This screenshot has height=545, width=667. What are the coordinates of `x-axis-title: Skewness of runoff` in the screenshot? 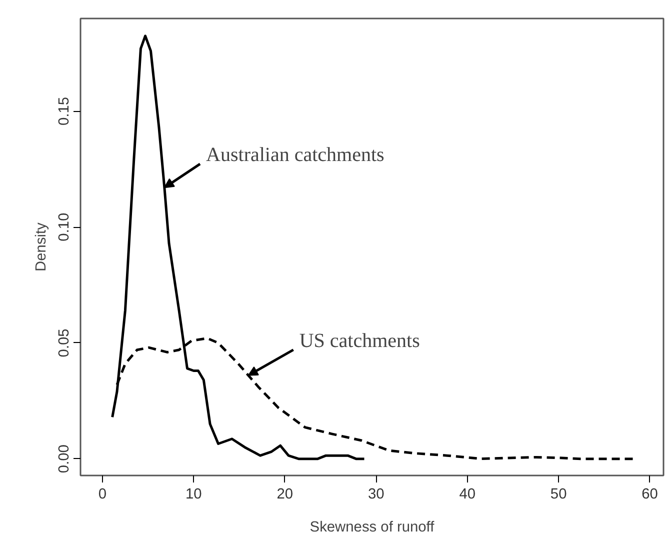 It's located at (373, 528).